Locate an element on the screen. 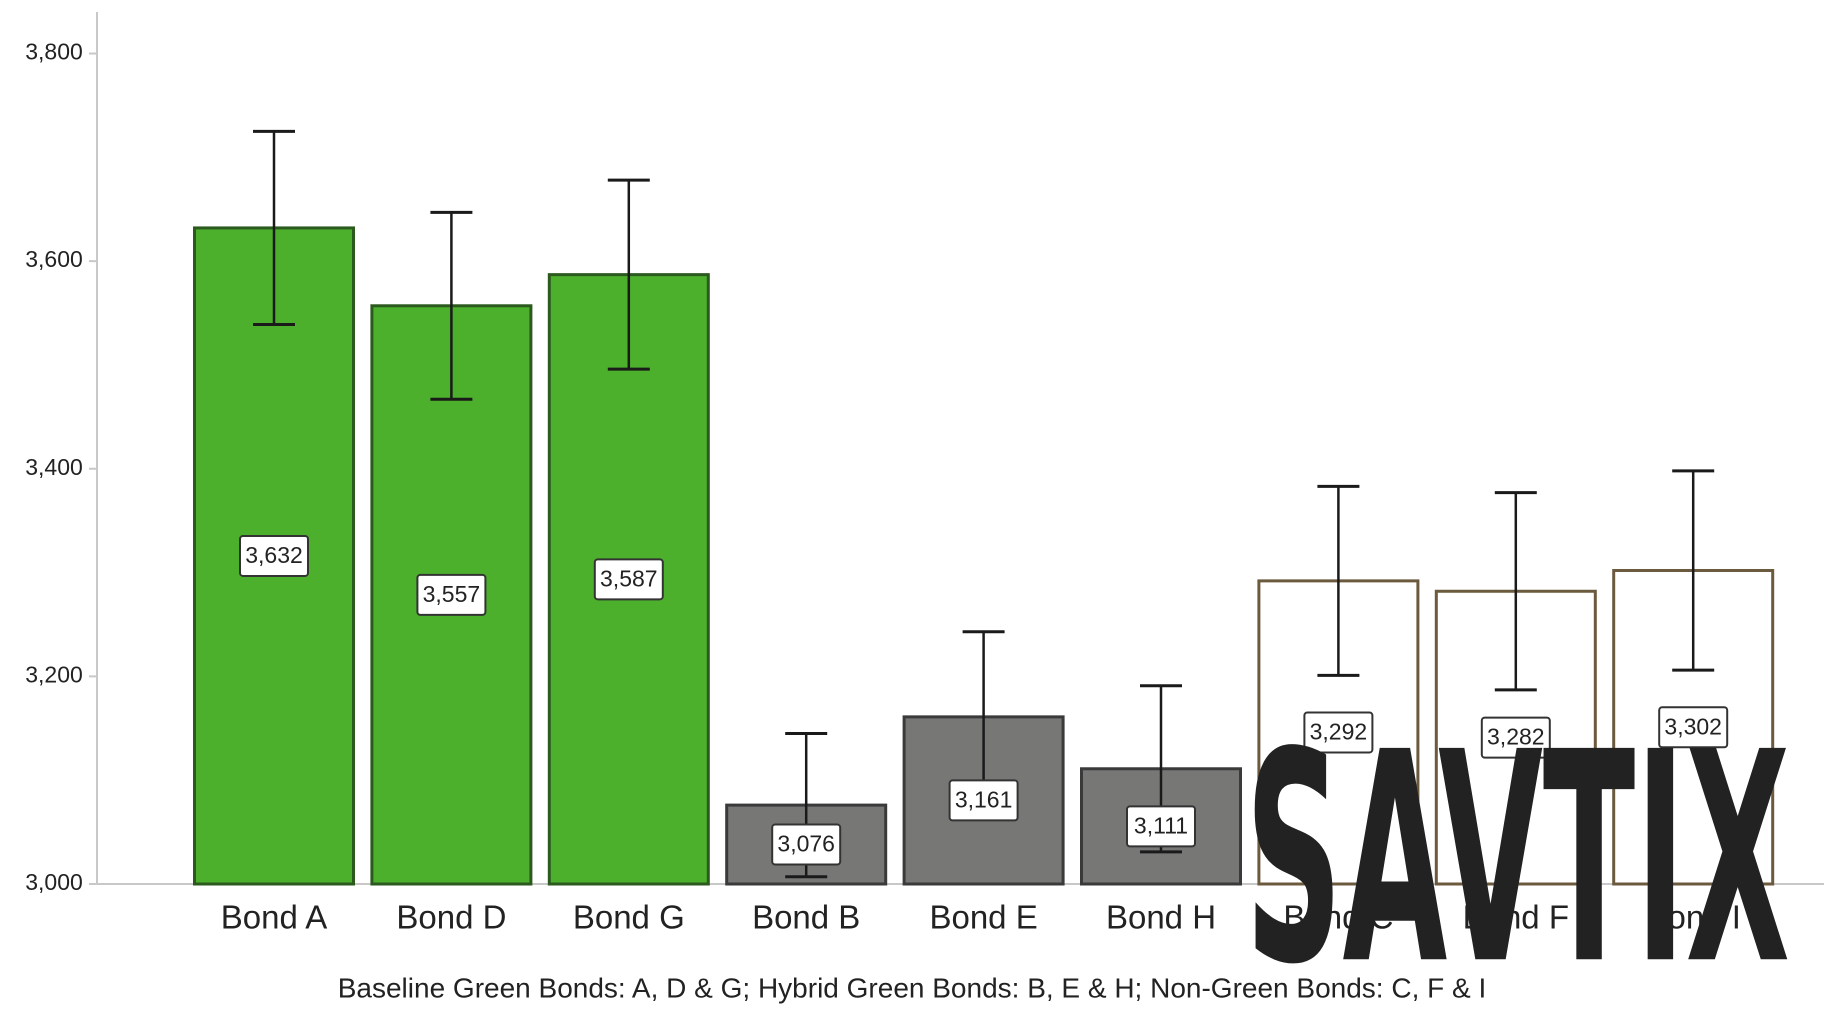 The image size is (1824, 1026). watermark: SAVTIX is located at coordinates (1517, 858).